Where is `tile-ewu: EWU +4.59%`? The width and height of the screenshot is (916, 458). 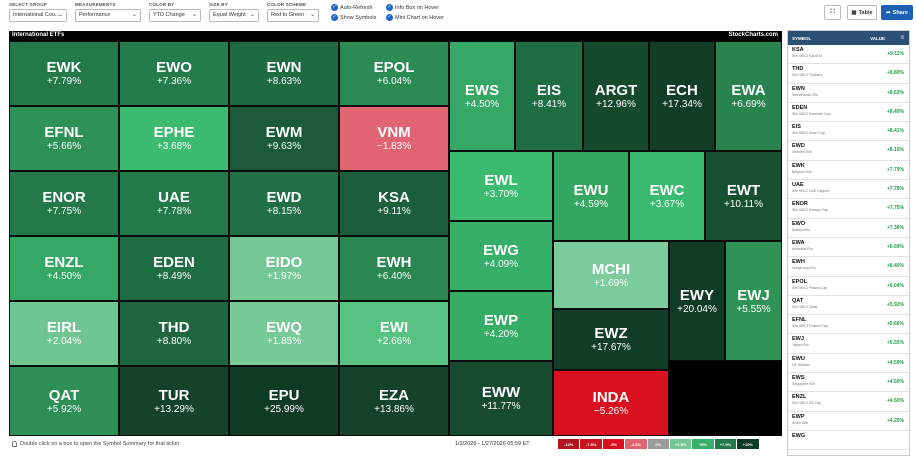
tile-ewu: EWU +4.59% is located at coordinates (591, 196).